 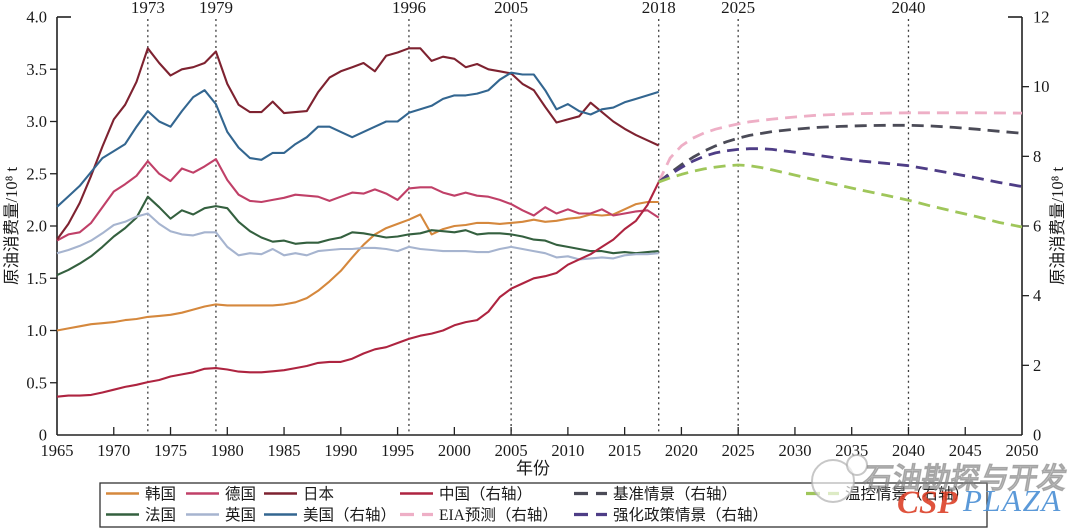 What do you see at coordinates (160, 494) in the screenshot?
I see `legend-label-south-korea: 韩国` at bounding box center [160, 494].